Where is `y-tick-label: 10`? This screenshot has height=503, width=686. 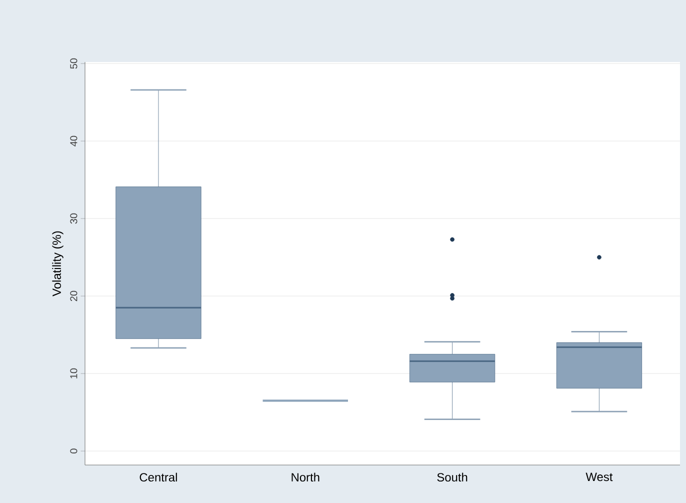
y-tick-label: 10 is located at coordinates (74, 373).